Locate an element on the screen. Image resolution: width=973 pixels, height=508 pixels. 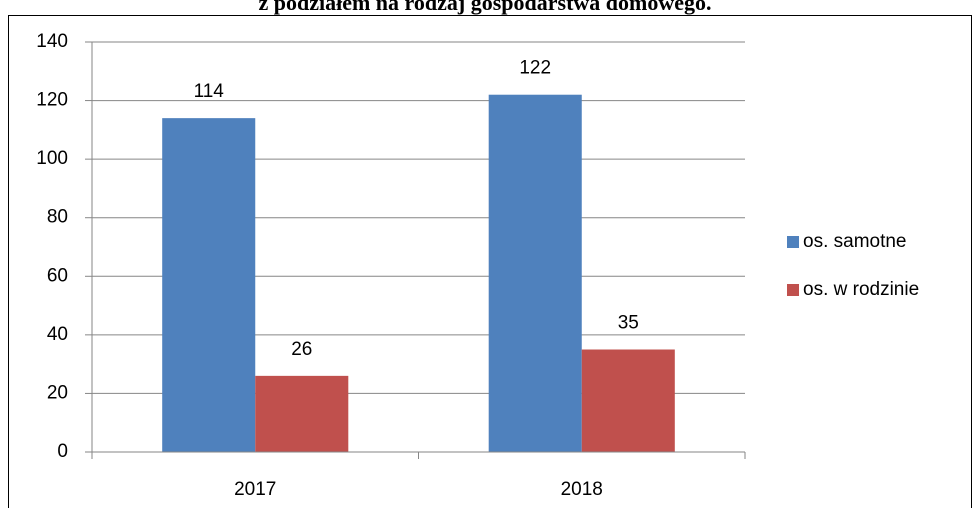
y-tick-label: 100 is located at coordinates (52, 158).